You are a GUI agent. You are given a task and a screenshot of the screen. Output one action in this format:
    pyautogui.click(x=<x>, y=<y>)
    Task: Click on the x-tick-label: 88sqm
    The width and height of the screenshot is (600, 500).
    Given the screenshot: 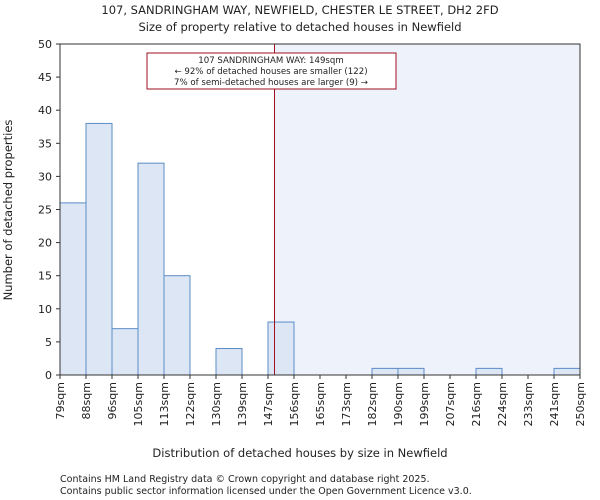 What is the action you would take?
    pyautogui.click(x=86, y=400)
    